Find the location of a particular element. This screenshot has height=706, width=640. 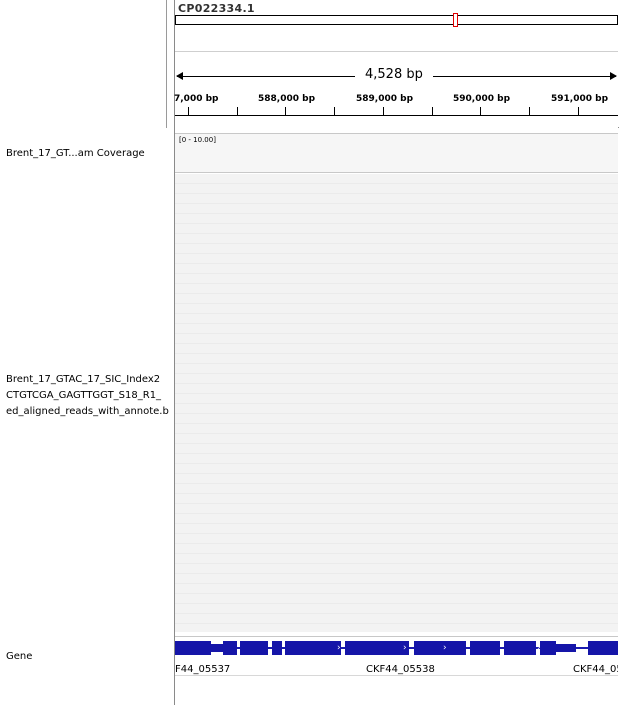

ruler-tick-label: 7,000 bp is located at coordinates (196, 99).